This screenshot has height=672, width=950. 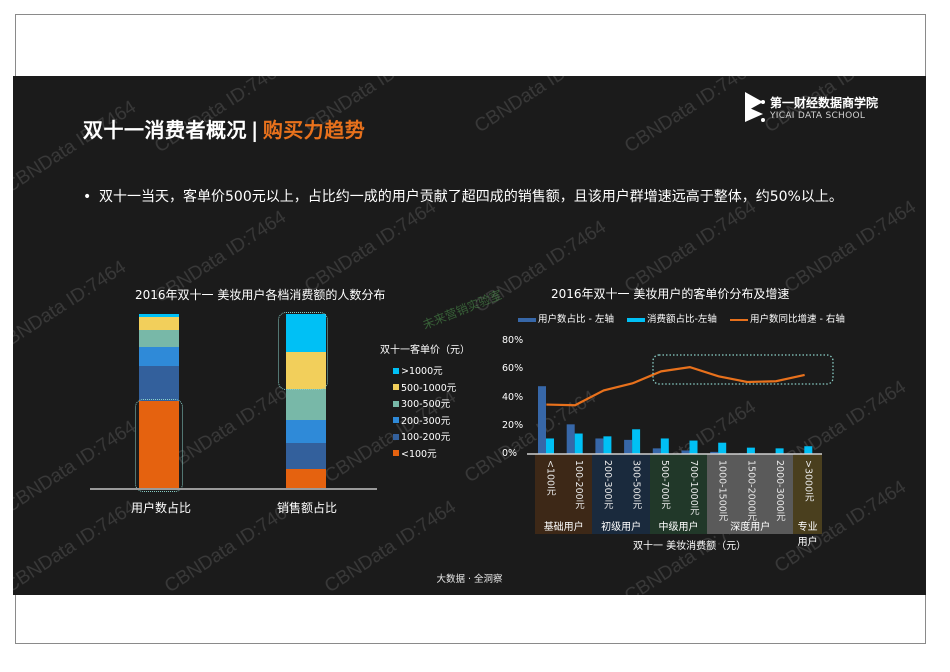 What do you see at coordinates (563, 527) in the screenshot?
I see `category-group-label: 基础用户` at bounding box center [563, 527].